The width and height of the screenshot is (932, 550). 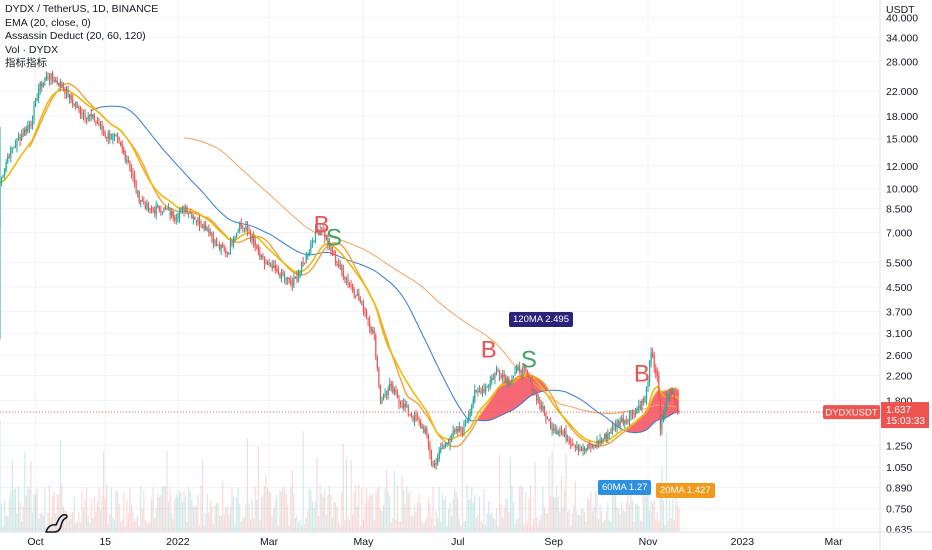 What do you see at coordinates (457, 542) in the screenshot?
I see `x-tick-label: Jul` at bounding box center [457, 542].